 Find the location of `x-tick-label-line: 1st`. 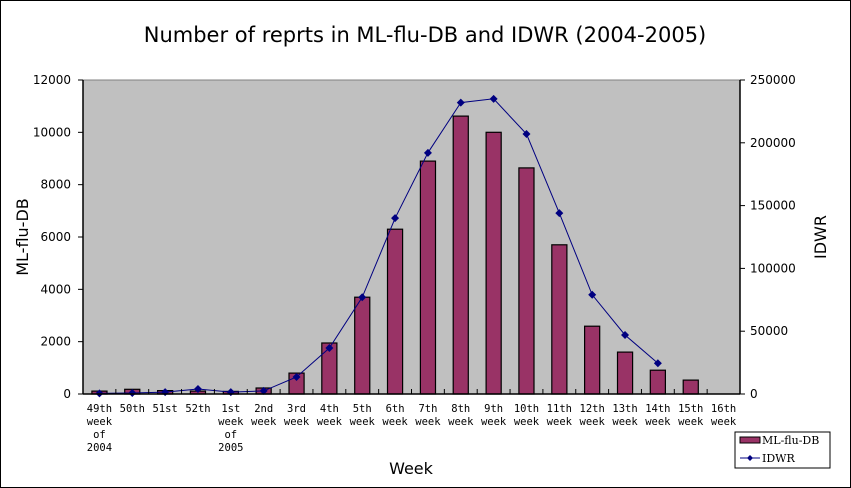

x-tick-label-line: 1st is located at coordinates (230, 409).